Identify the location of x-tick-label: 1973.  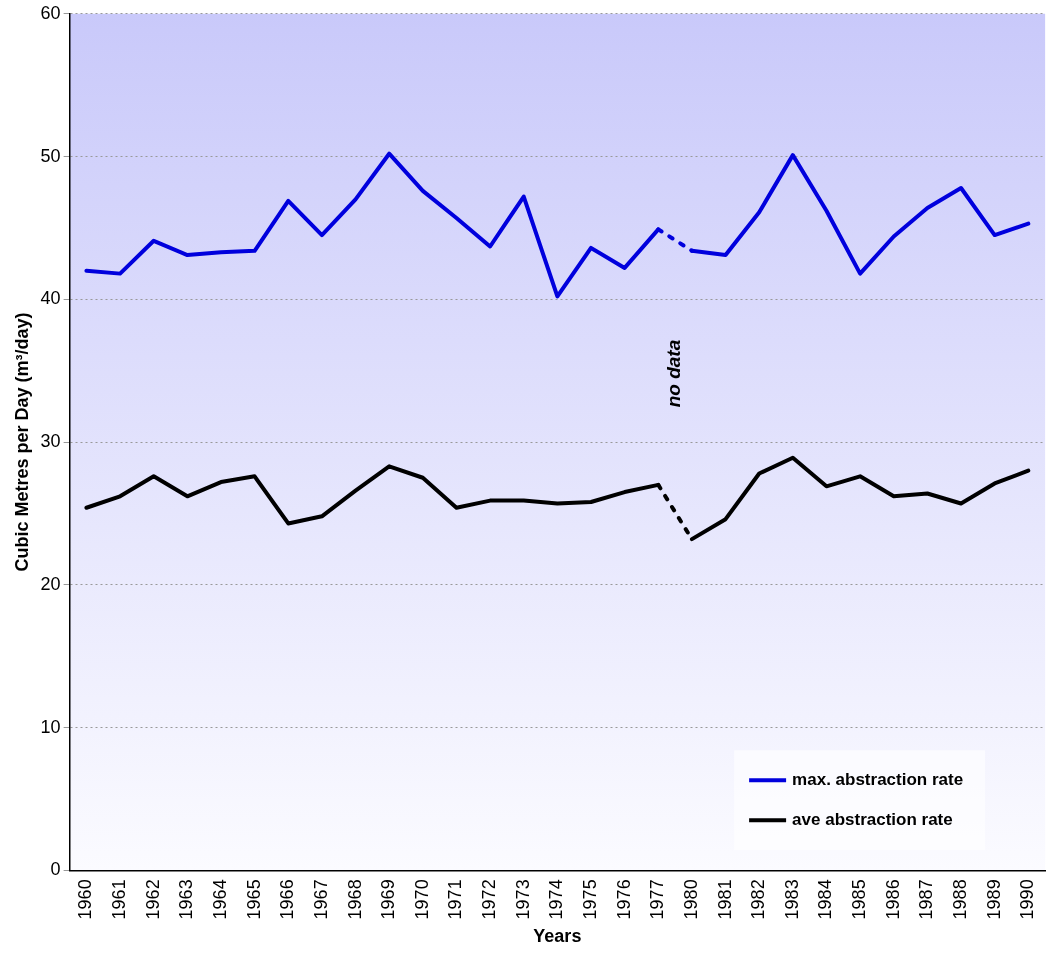
(522, 899).